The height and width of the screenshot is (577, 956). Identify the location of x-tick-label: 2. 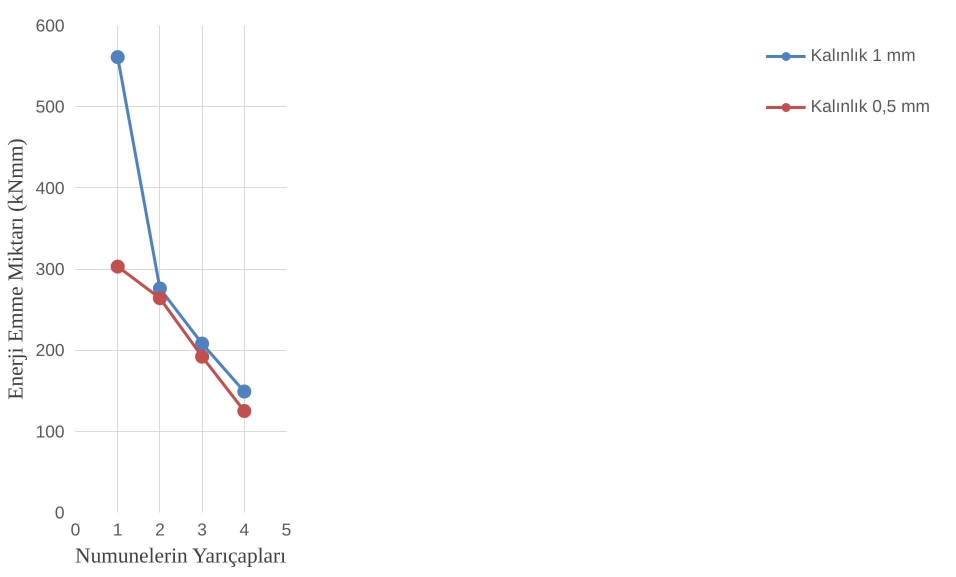
(160, 530).